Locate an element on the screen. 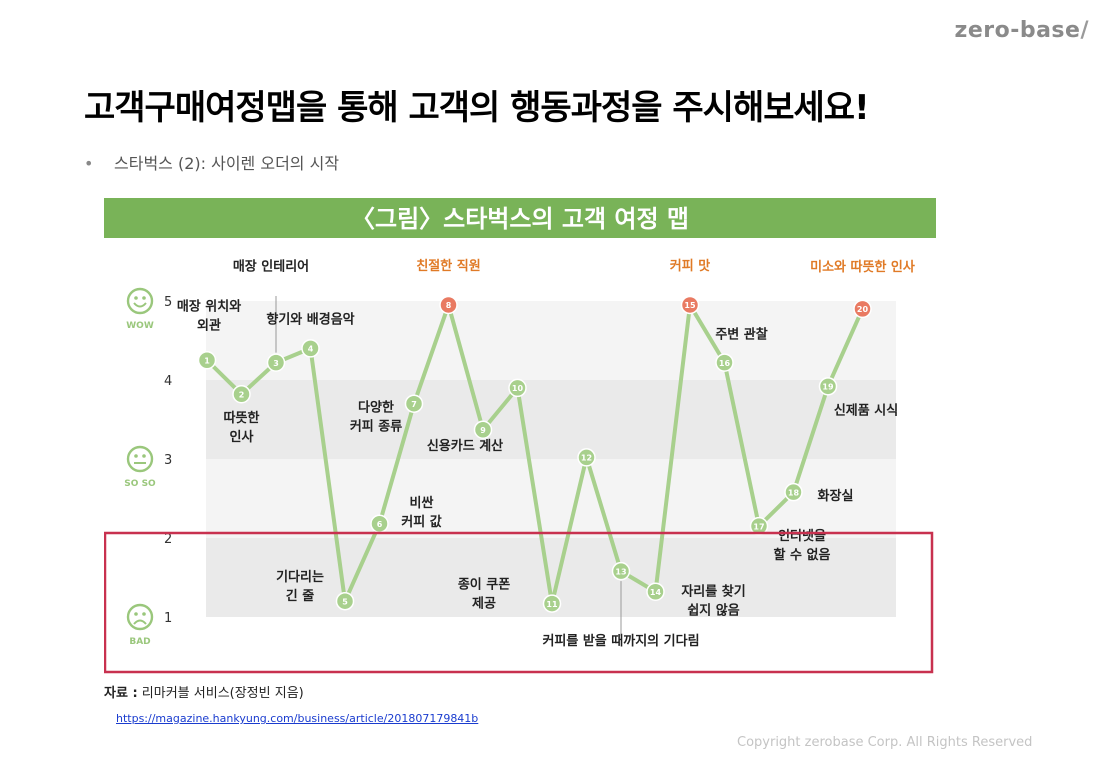  subtitle: 스타벅스 (2): 사이렌 오더의 시작 is located at coordinates (227, 163).